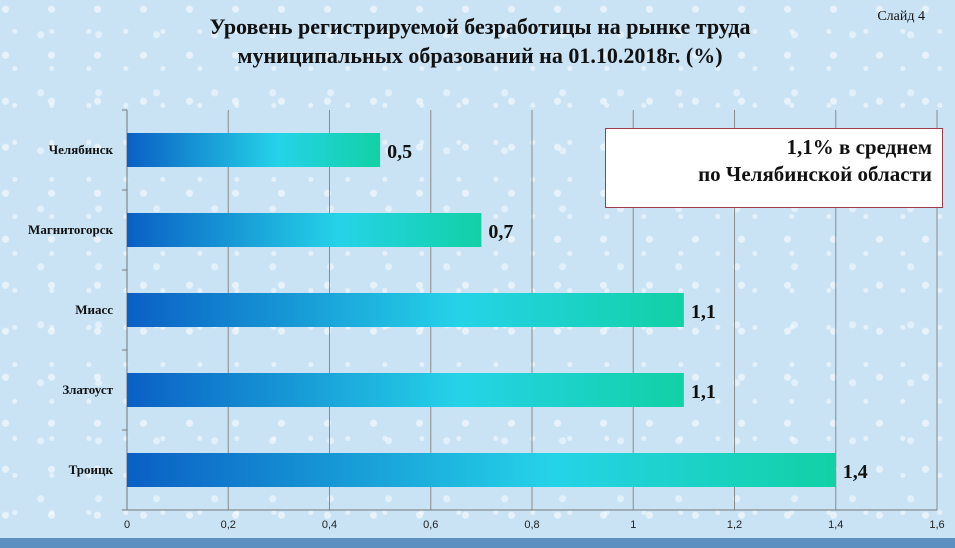 Image resolution: width=955 pixels, height=548 pixels. What do you see at coordinates (94, 309) in the screenshot?
I see `category-label: Миасс` at bounding box center [94, 309].